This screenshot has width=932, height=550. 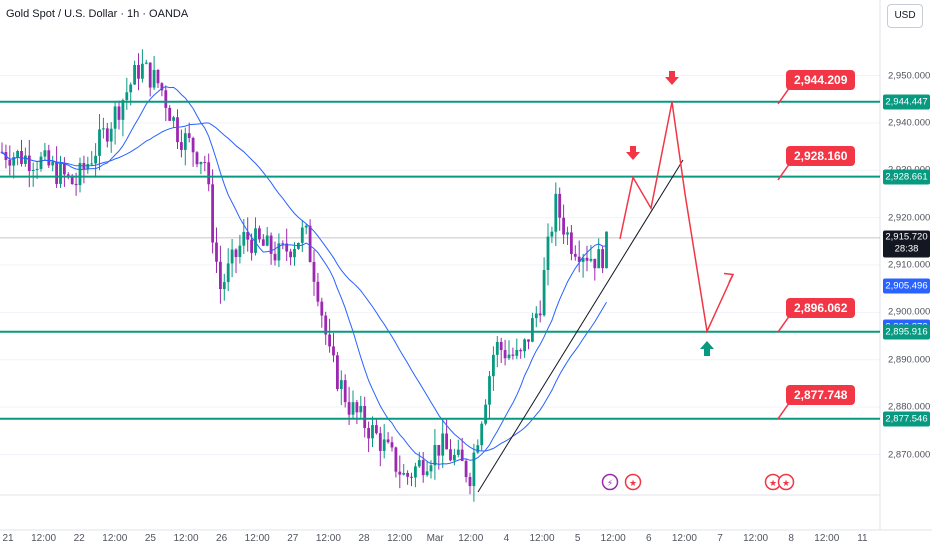 What do you see at coordinates (79, 538) in the screenshot?
I see `x-tick-label: 22` at bounding box center [79, 538].